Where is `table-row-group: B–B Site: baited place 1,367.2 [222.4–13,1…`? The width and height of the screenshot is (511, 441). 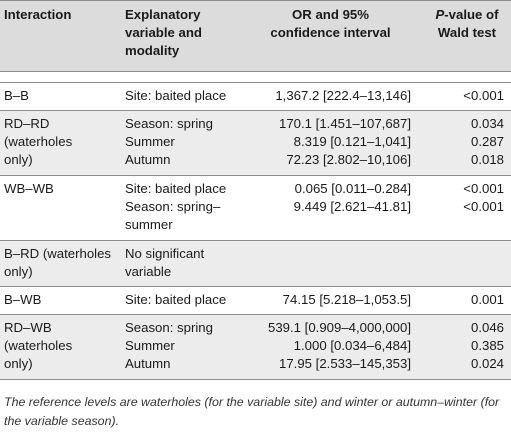 table-row-group: B–B Site: baited place 1,367.2 [222.4–13,1… is located at coordinates (255, 96).